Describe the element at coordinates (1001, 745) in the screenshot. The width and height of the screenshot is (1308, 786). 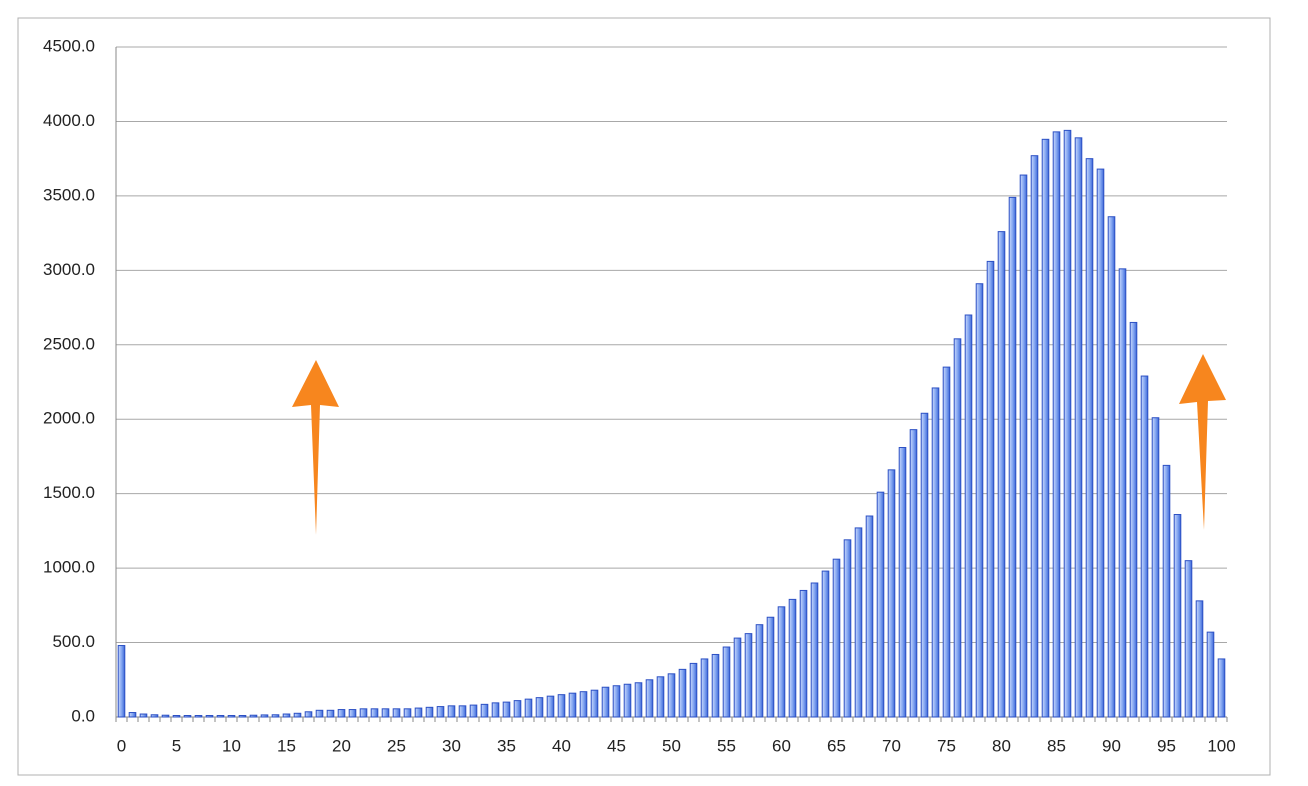
I see `x-tick-label: 80` at that location.